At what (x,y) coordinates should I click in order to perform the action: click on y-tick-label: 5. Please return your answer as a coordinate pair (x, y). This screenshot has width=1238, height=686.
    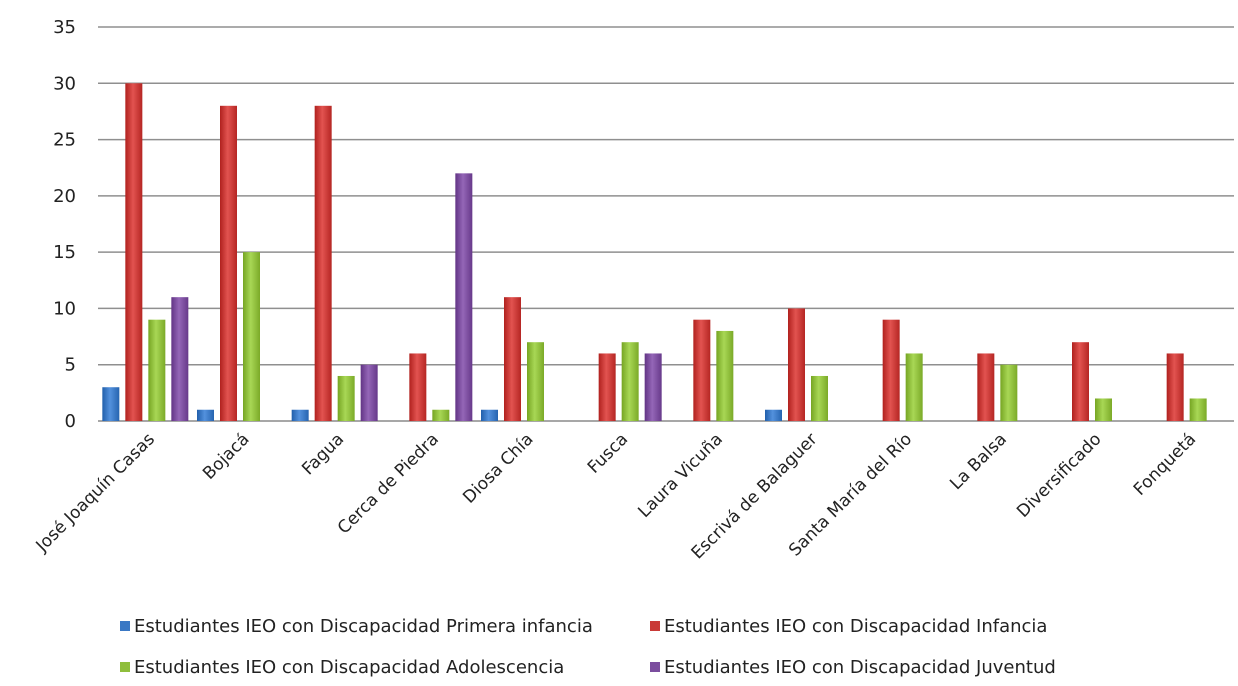
    Looking at the image, I should click on (70, 365).